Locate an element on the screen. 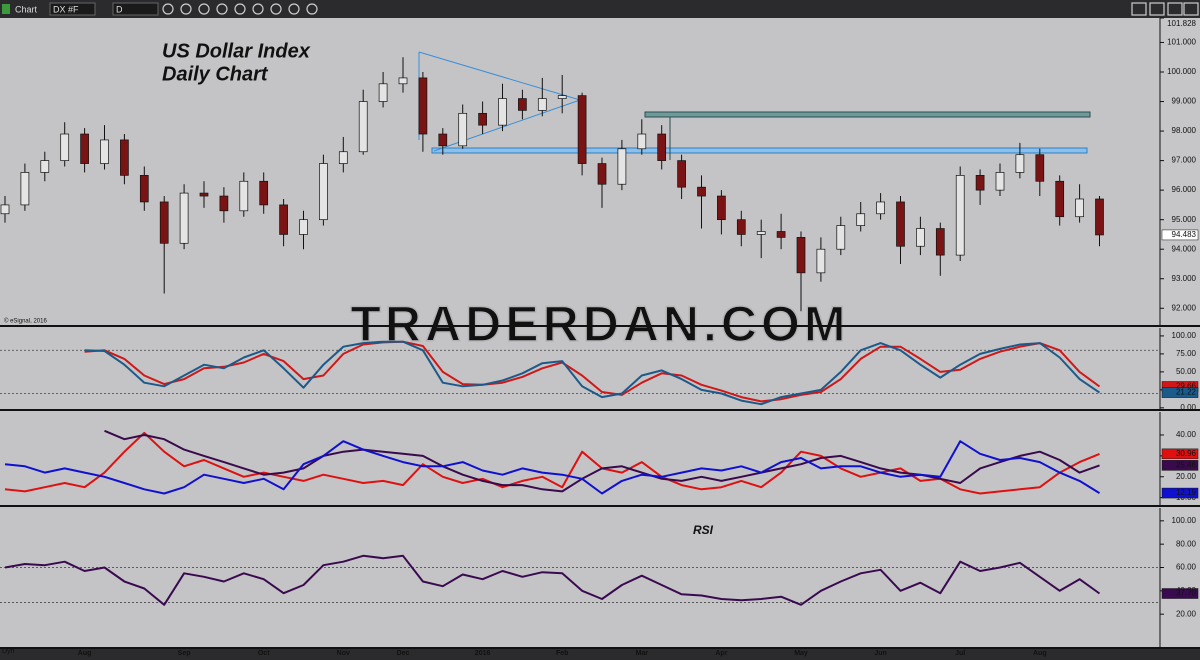 The image size is (1200, 660). interval: D is located at coordinates (119, 9).